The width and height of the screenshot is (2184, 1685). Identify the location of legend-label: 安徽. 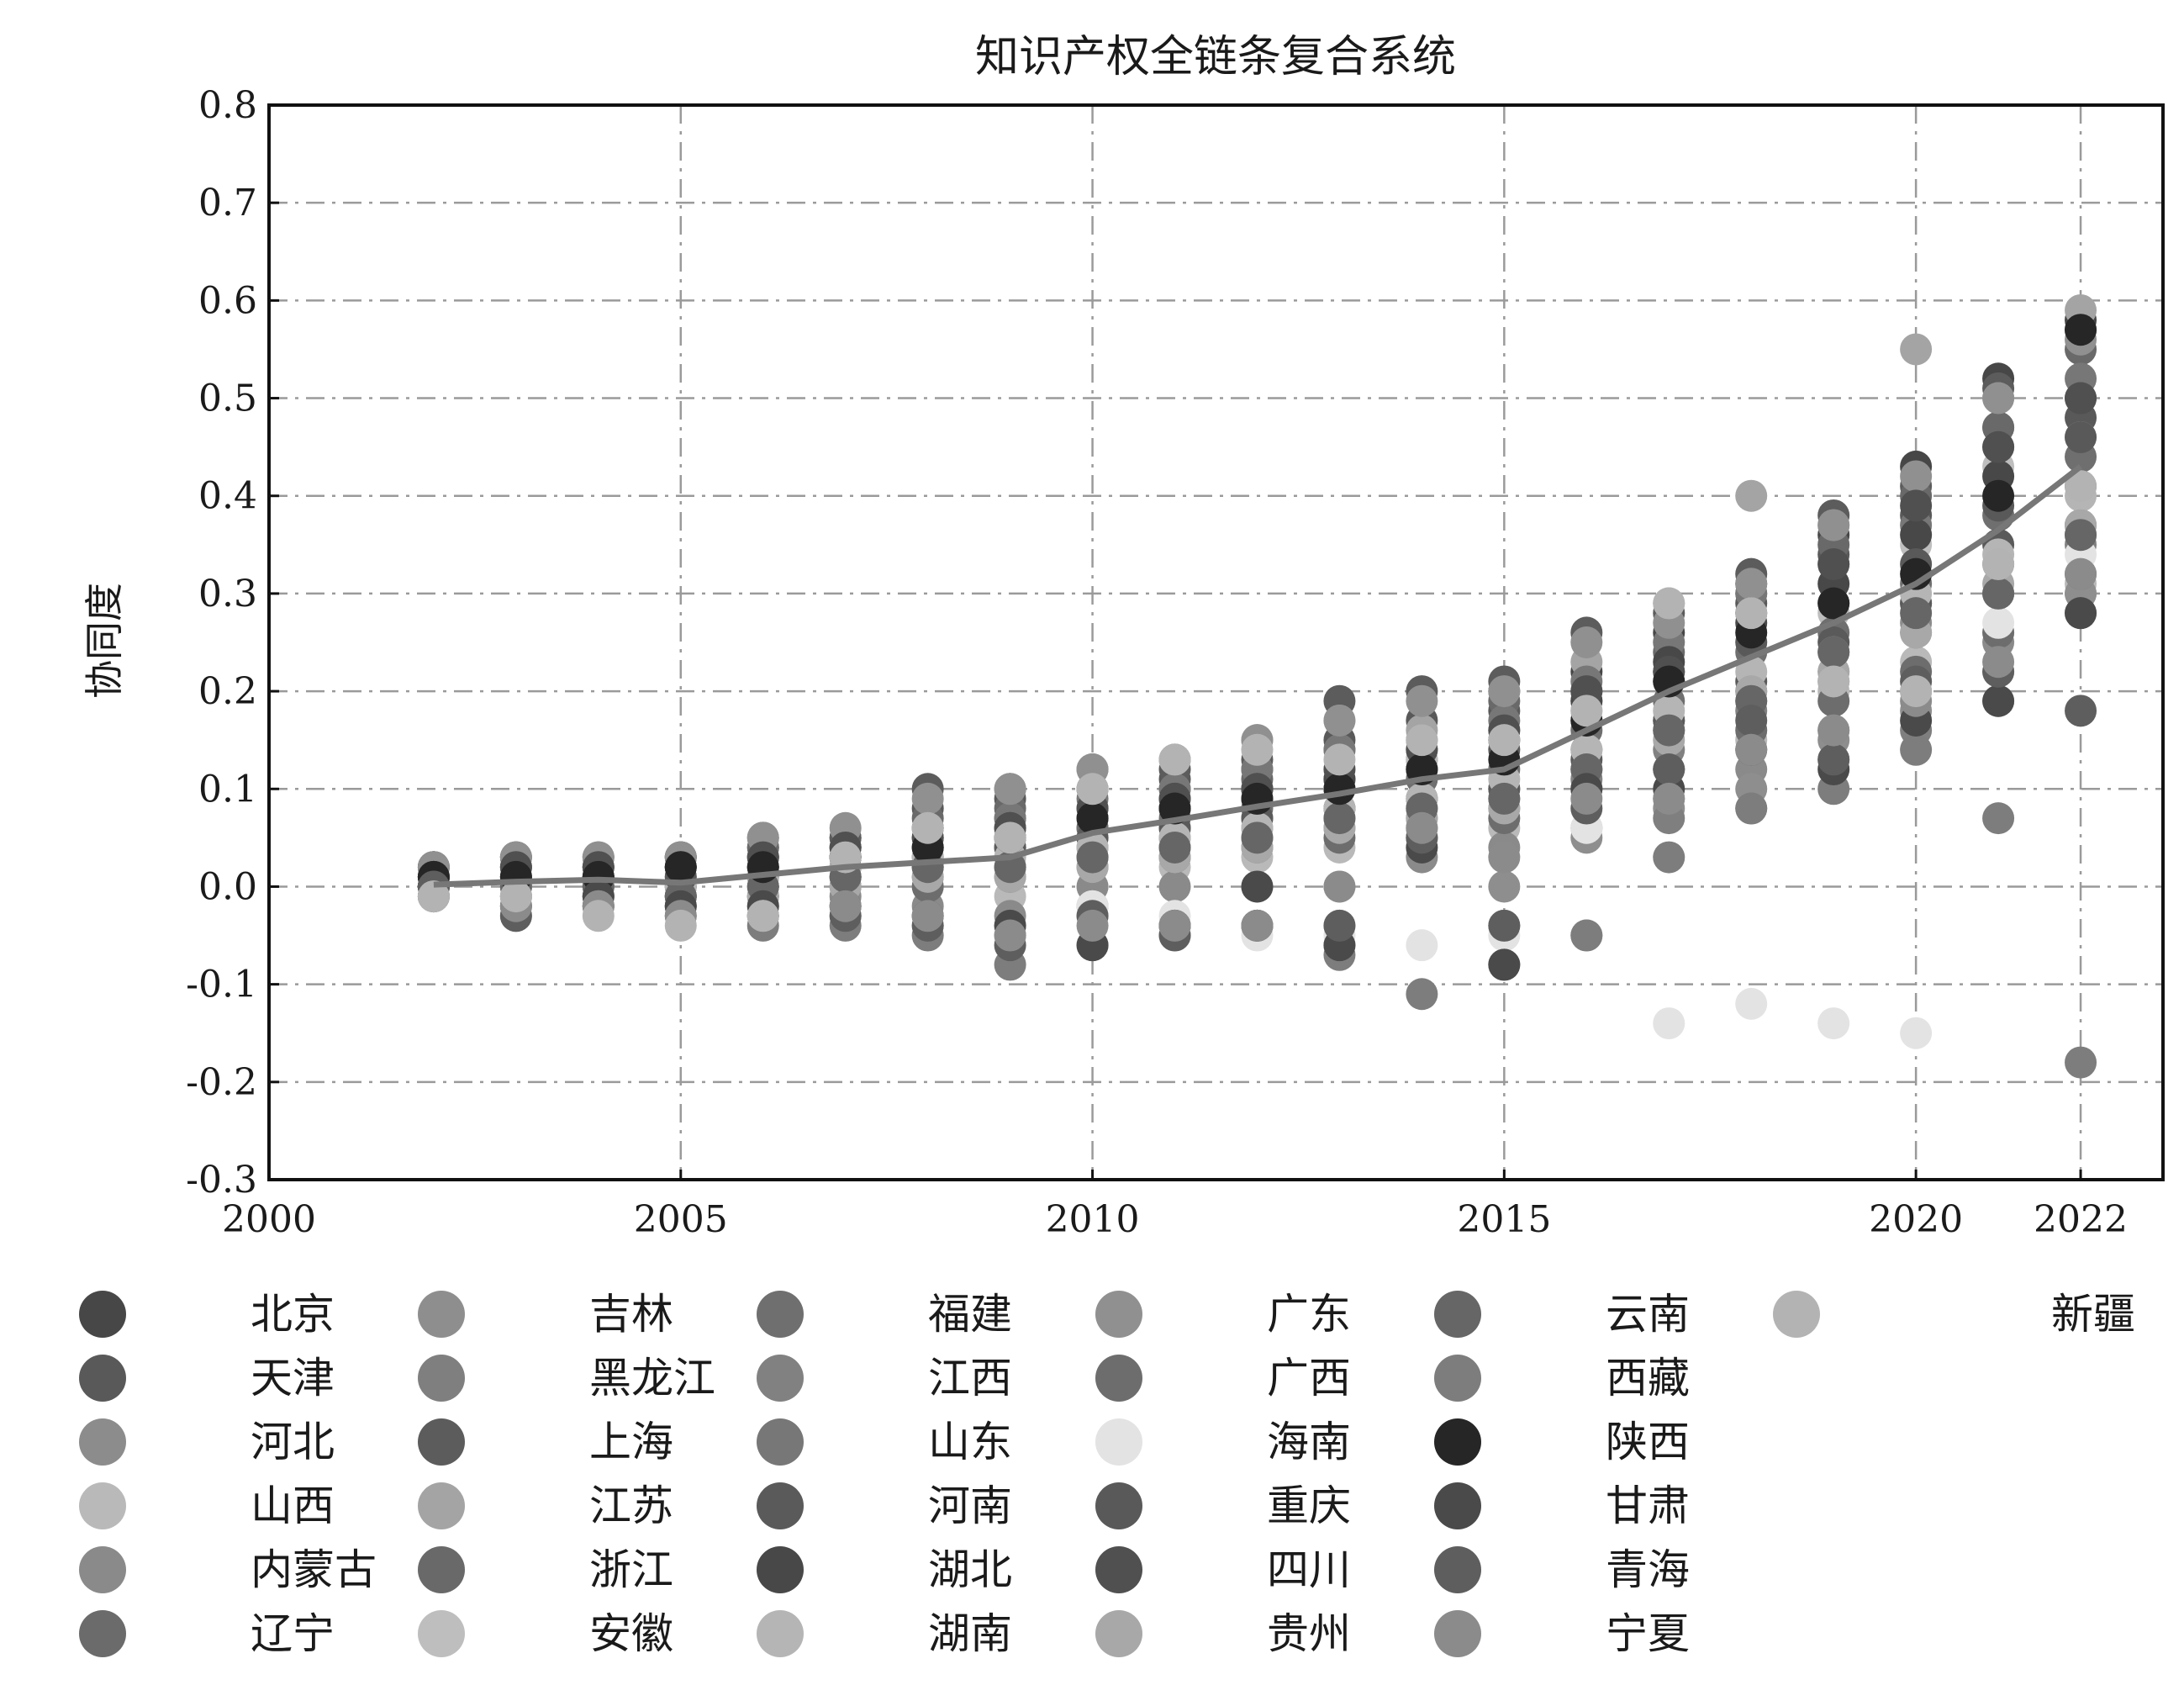
(631, 1633).